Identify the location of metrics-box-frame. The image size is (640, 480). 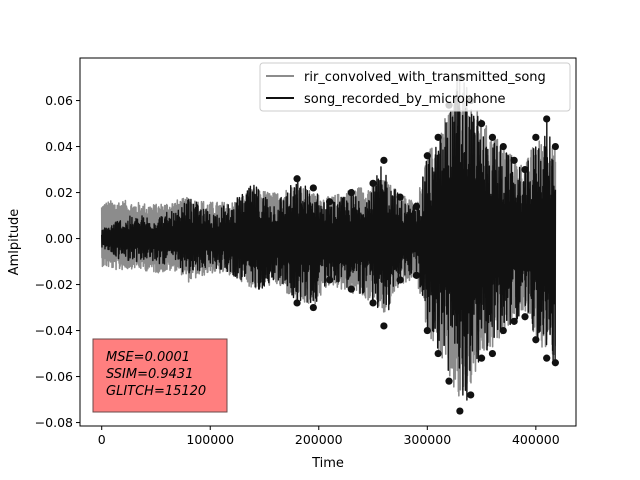
(160, 375).